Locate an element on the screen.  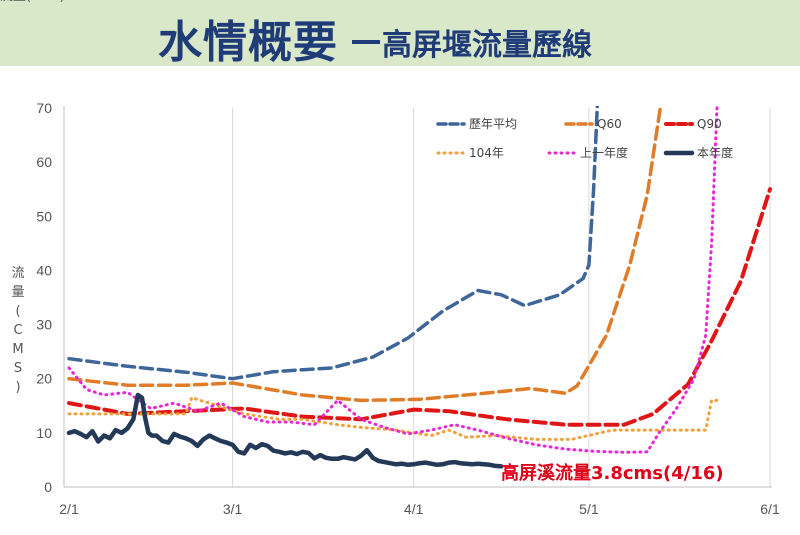
page-title: 水情概要 is located at coordinates (248, 42).